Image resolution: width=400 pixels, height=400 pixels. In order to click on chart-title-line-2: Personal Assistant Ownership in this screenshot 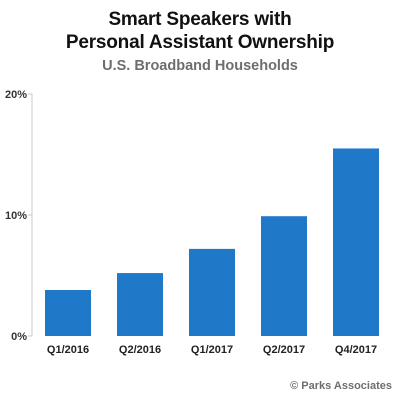, I will do `click(200, 42)`.